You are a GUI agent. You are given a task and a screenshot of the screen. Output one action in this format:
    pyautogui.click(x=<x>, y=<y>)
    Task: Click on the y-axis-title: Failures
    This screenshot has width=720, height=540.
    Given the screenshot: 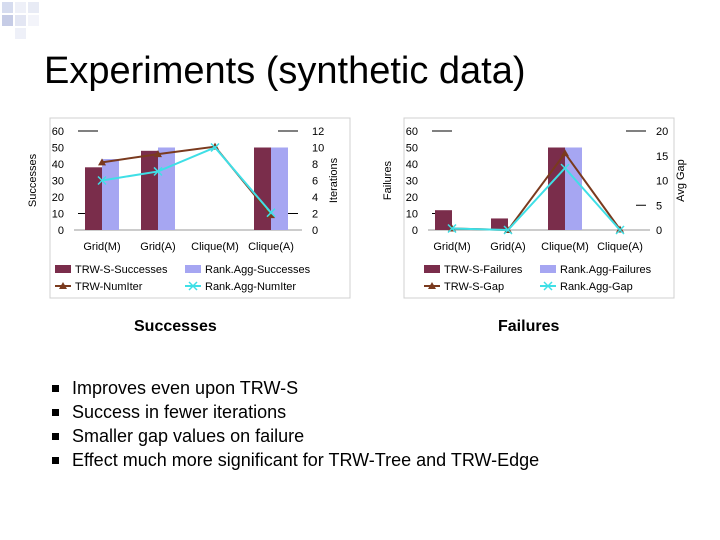 What is the action you would take?
    pyautogui.click(x=388, y=180)
    